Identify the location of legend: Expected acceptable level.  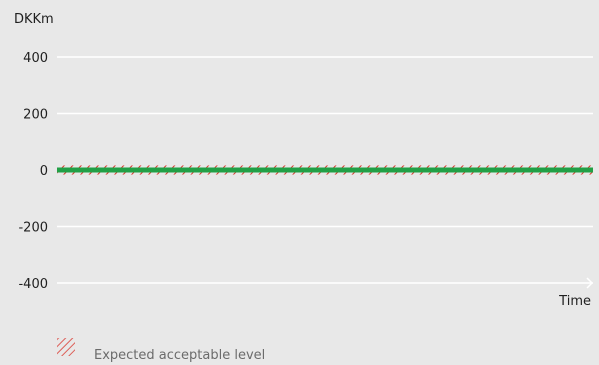
(161, 350).